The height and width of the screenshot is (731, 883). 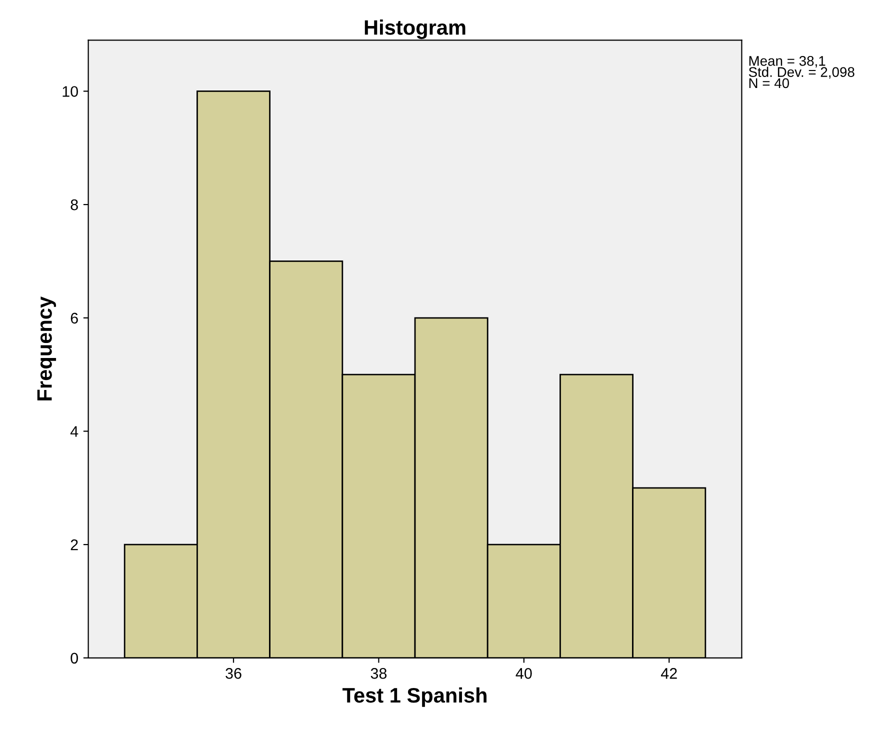 What do you see at coordinates (70, 91) in the screenshot?
I see `y-tick-label: 10` at bounding box center [70, 91].